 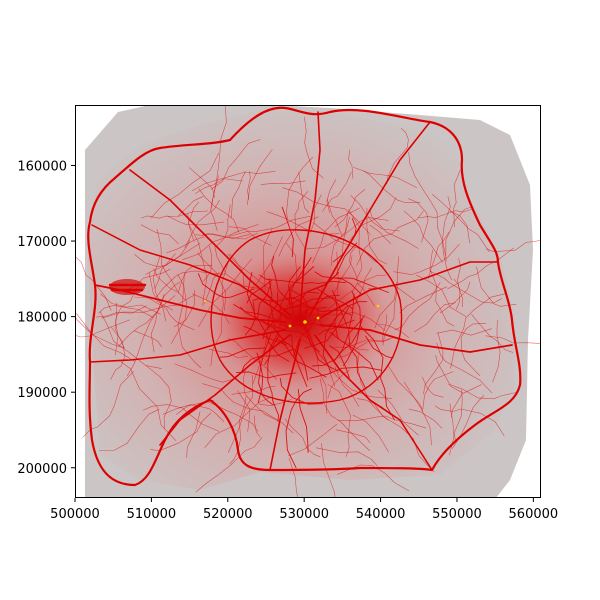 I want to click on radial-road-s, so click(x=285, y=405).